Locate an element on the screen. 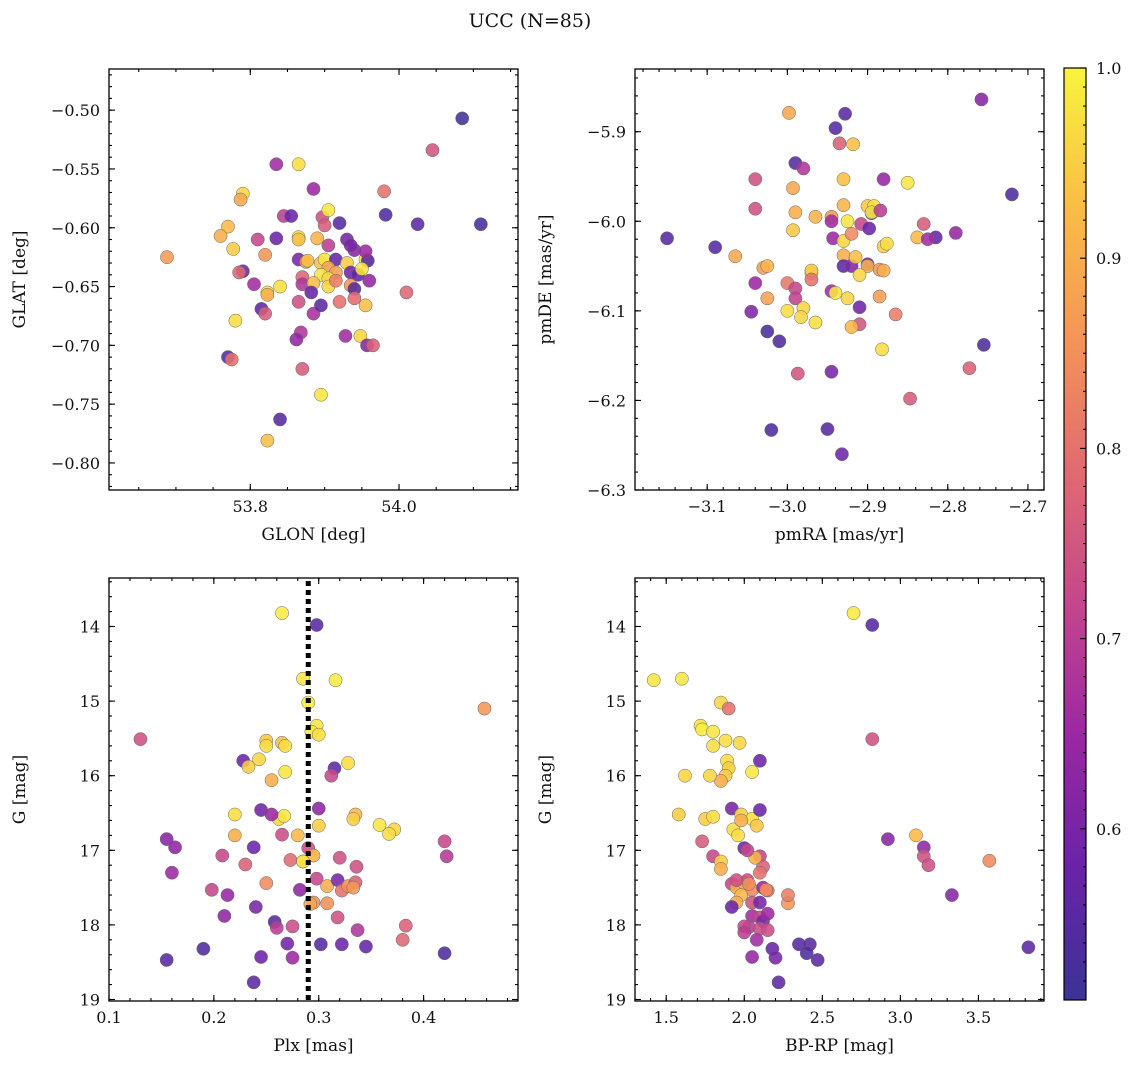 This screenshot has width=1136, height=1068. colorbar: 0.6 0.7 0.8 0.9 1.0 is located at coordinates (1092, 530).